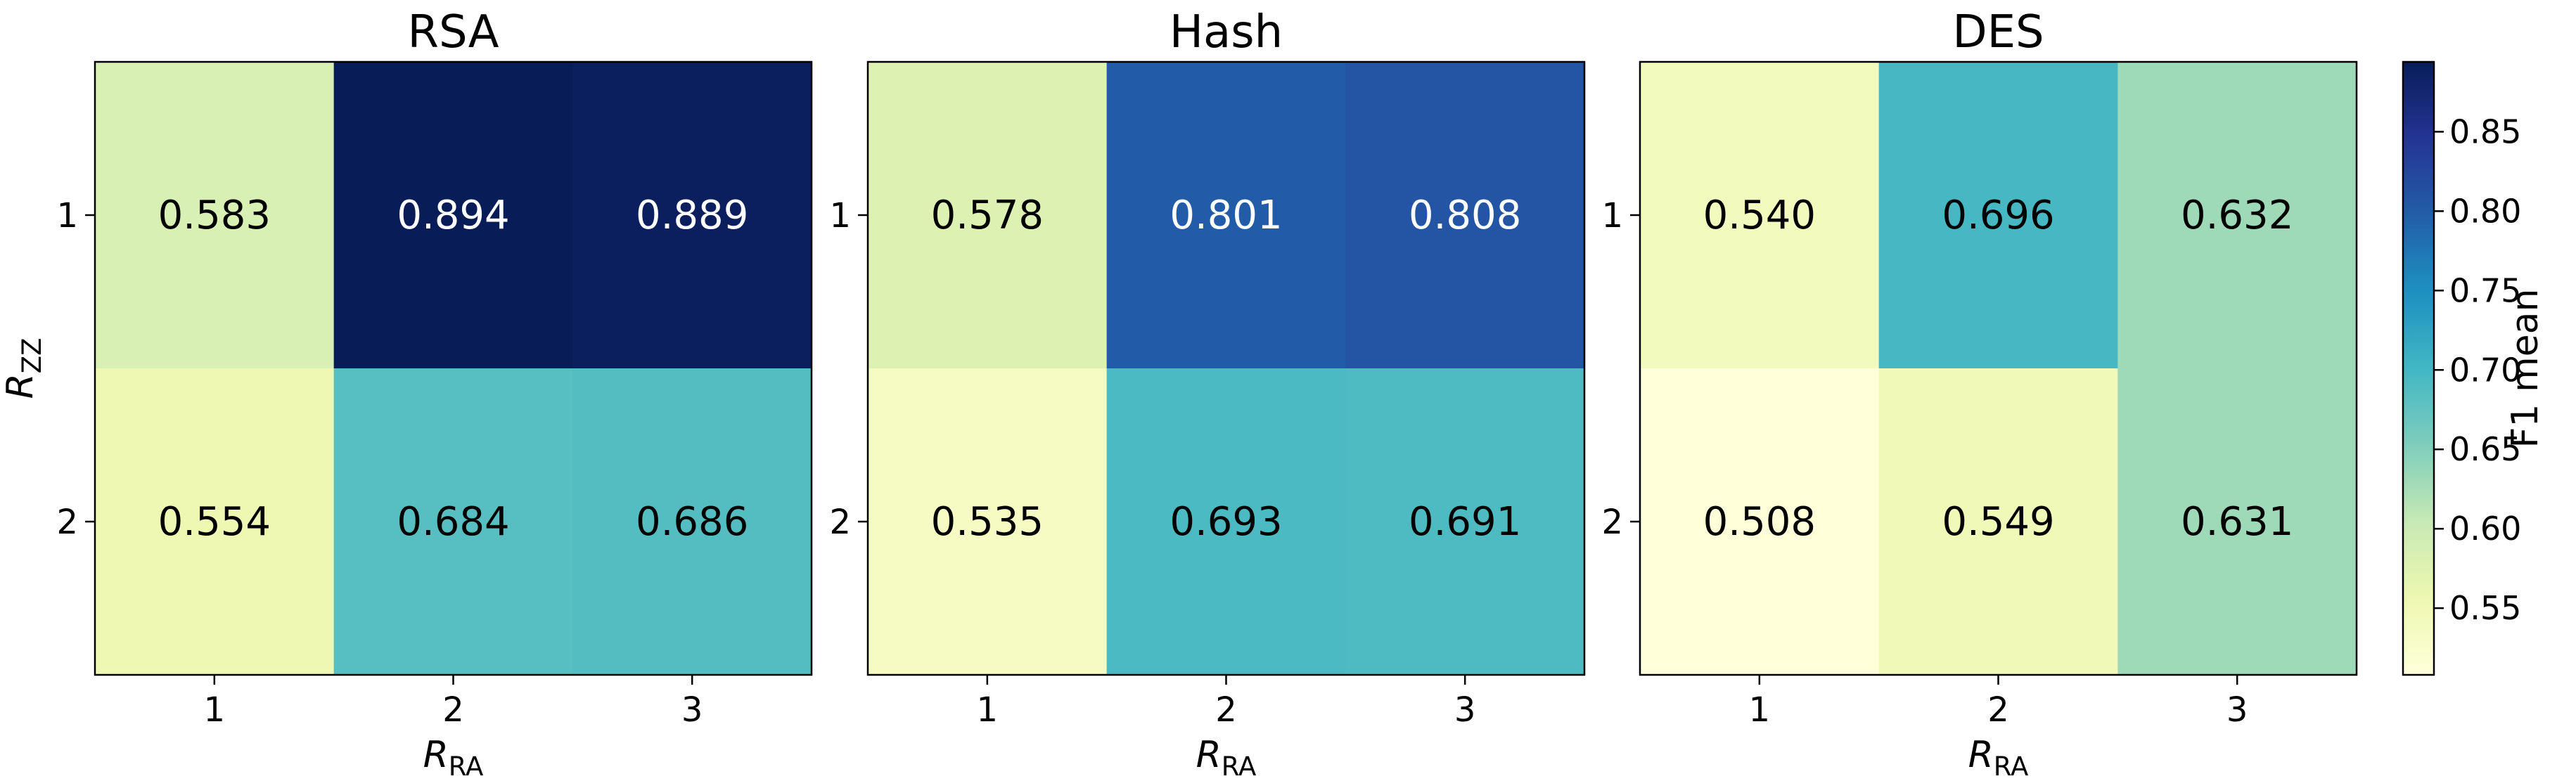 This screenshot has width=2576, height=781. Describe the element at coordinates (2485, 131) in the screenshot. I see `colorbar-tick-label: 0.85` at that location.